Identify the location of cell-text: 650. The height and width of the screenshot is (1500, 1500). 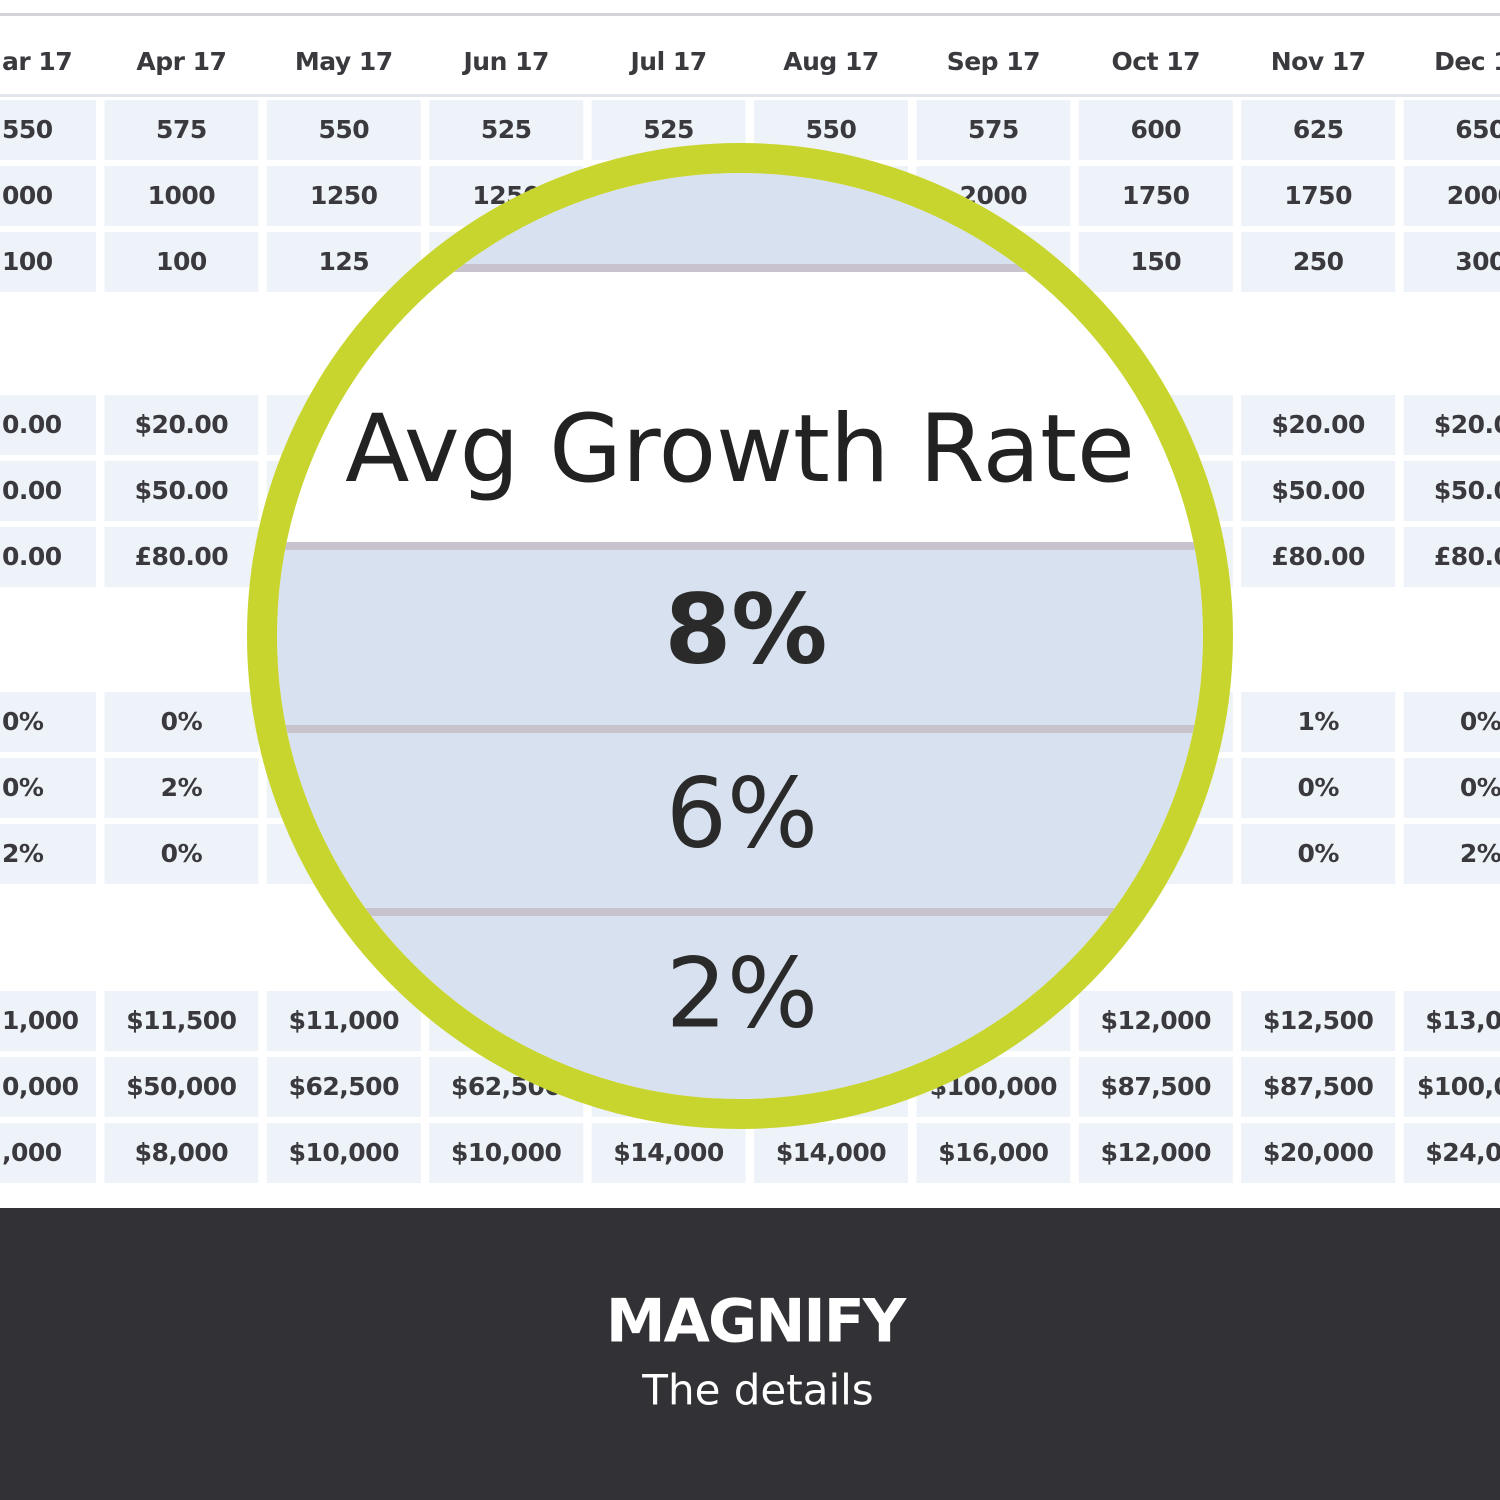
(1477, 129).